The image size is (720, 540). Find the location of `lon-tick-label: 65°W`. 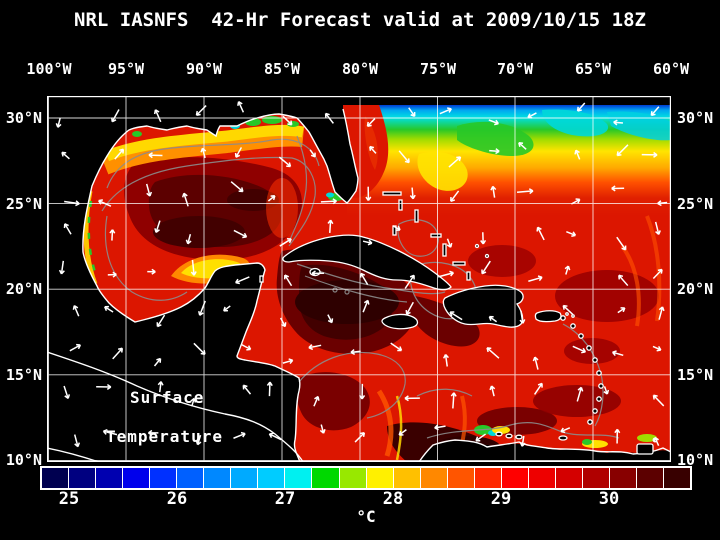

lon-tick-label: 65°W is located at coordinates (593, 69).